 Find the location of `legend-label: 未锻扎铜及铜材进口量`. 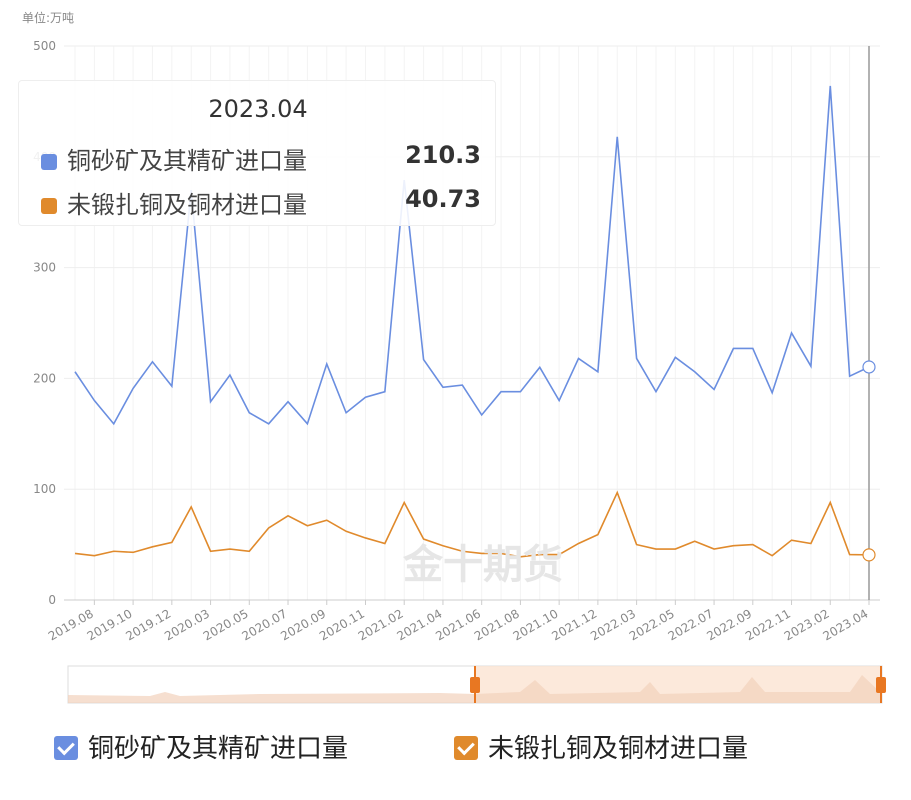

legend-label: 未锻扎铜及铜材进口量 is located at coordinates (618, 749).